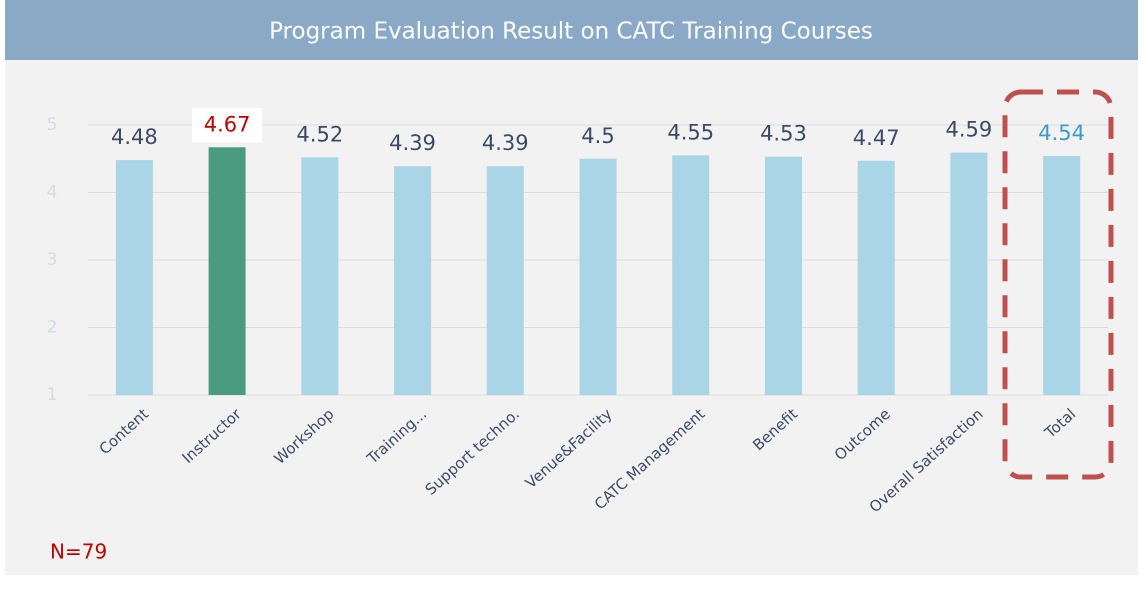 This screenshot has width=1143, height=595. Describe the element at coordinates (52, 193) in the screenshot. I see `y-tick-label: 4` at that location.